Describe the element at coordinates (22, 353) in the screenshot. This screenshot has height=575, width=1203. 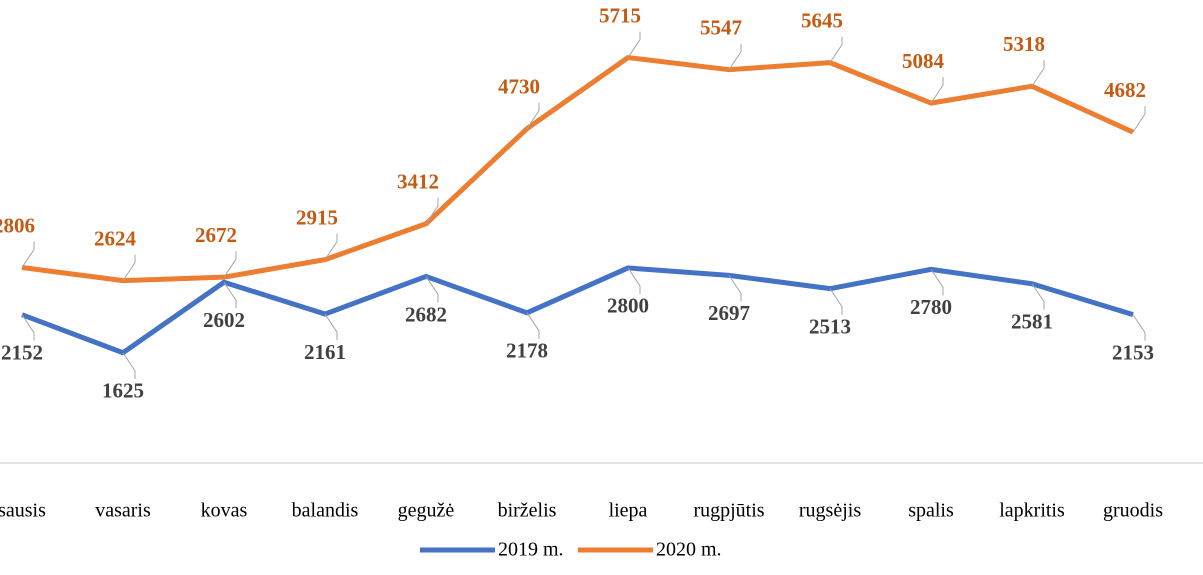
I see `data-label: 2152` at that location.